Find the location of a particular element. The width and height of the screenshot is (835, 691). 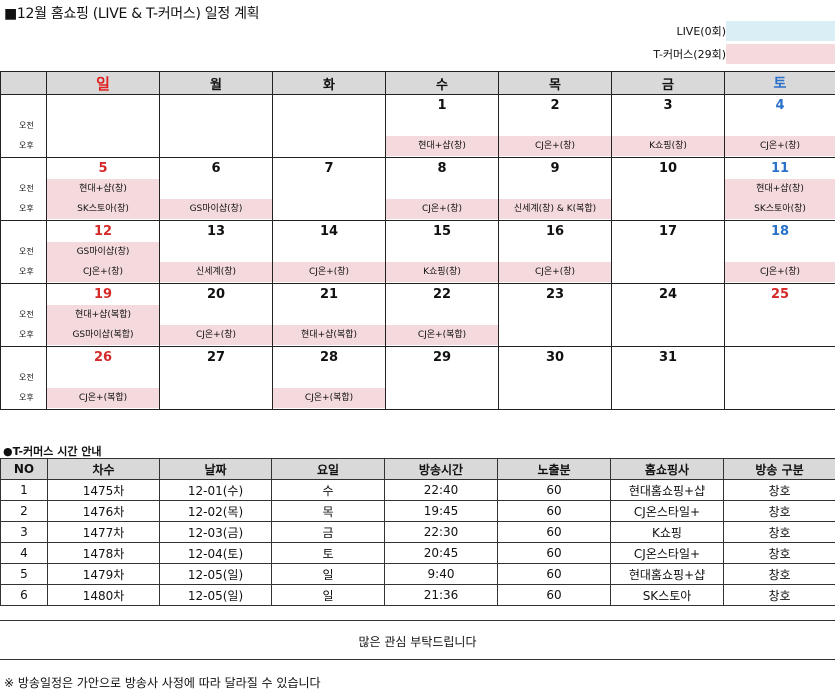

am-broadcast: GS마이샵(창) is located at coordinates (103, 252).